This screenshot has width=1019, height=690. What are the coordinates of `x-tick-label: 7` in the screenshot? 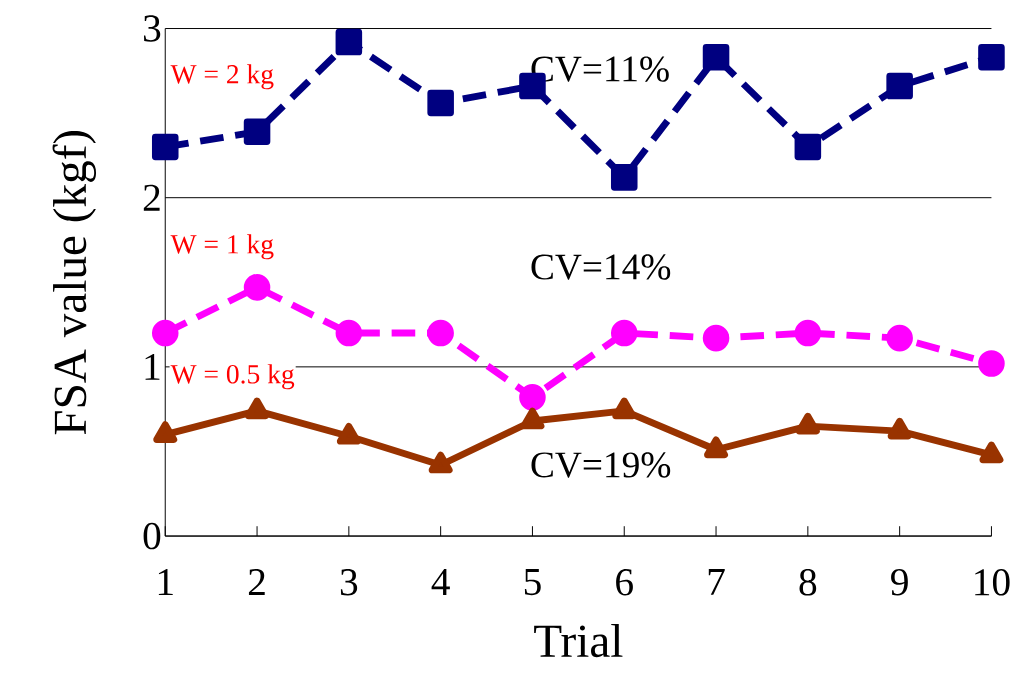 It's located at (716, 581).